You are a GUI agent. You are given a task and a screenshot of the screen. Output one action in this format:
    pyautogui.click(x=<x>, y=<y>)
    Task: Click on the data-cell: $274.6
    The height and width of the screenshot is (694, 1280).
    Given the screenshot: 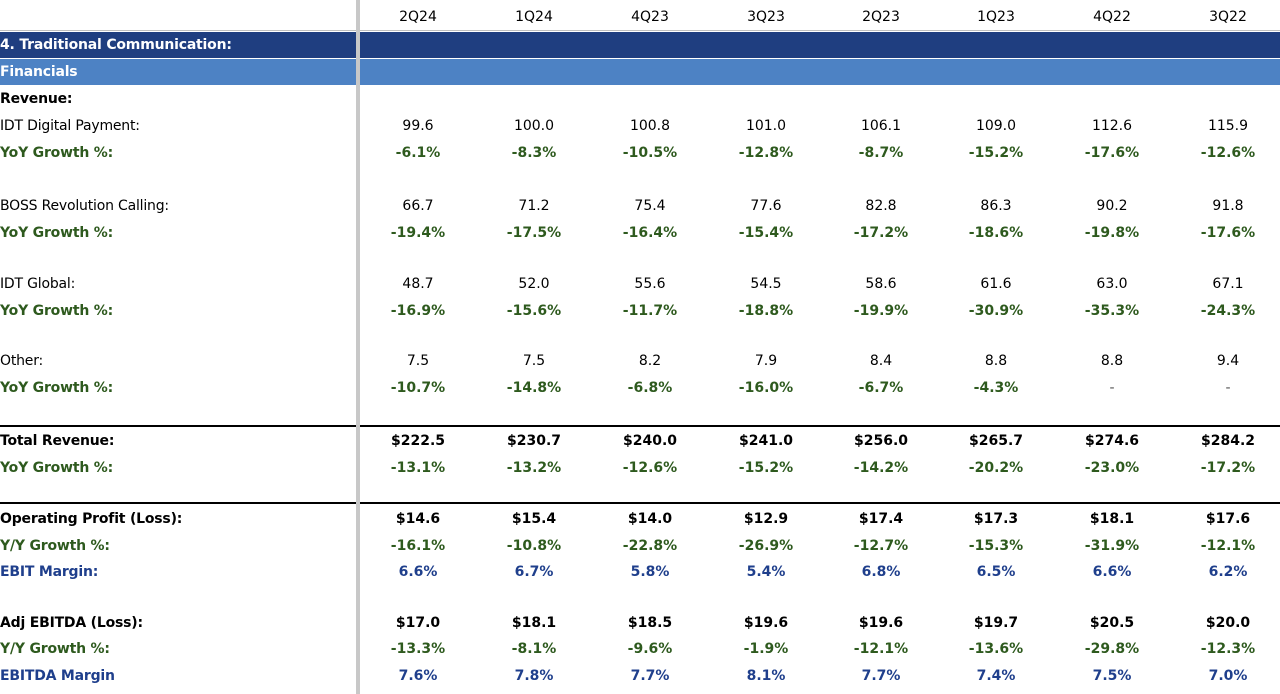 What is the action you would take?
    pyautogui.click(x=1112, y=441)
    